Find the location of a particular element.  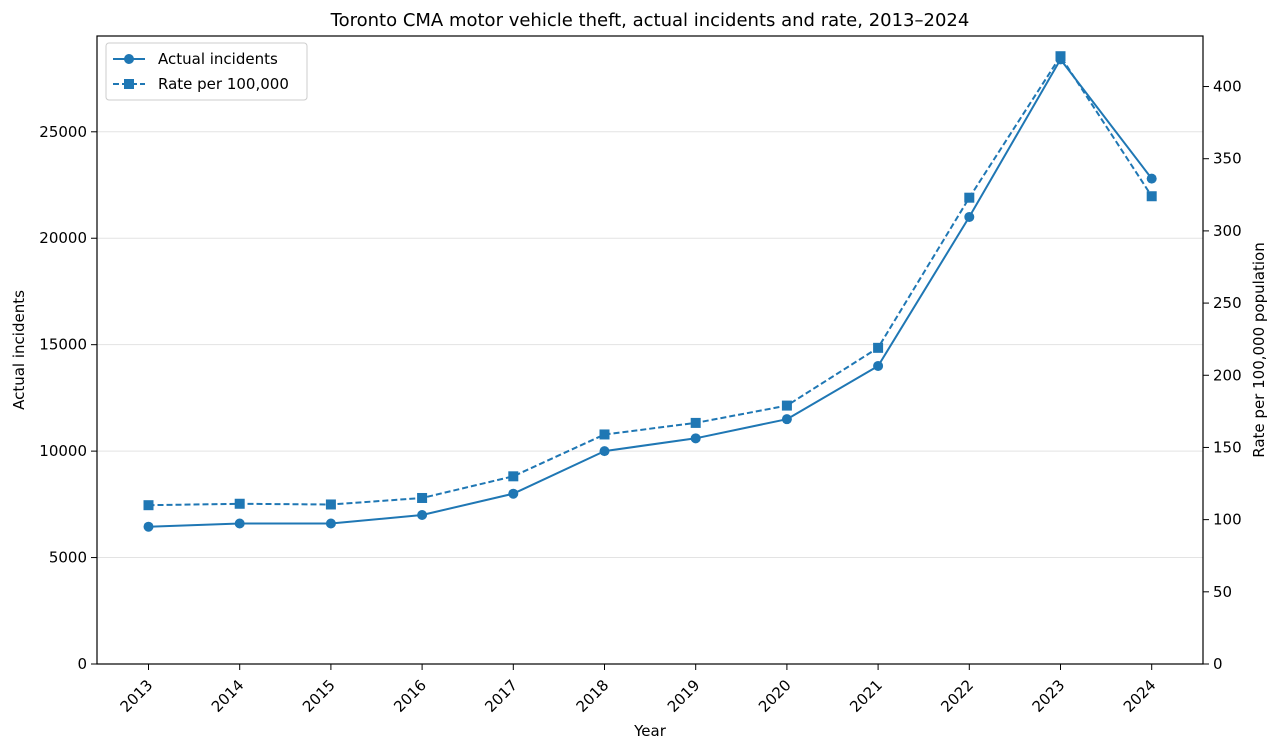

y-left-tick-label: 15000 is located at coordinates (63, 345).